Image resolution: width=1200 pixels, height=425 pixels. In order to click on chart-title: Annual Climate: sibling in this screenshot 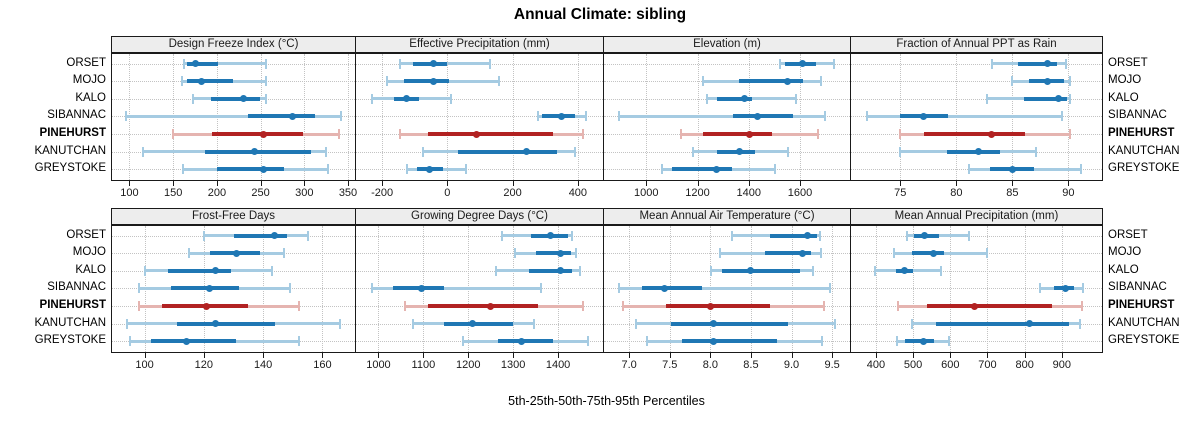, I will do `click(600, 14)`.